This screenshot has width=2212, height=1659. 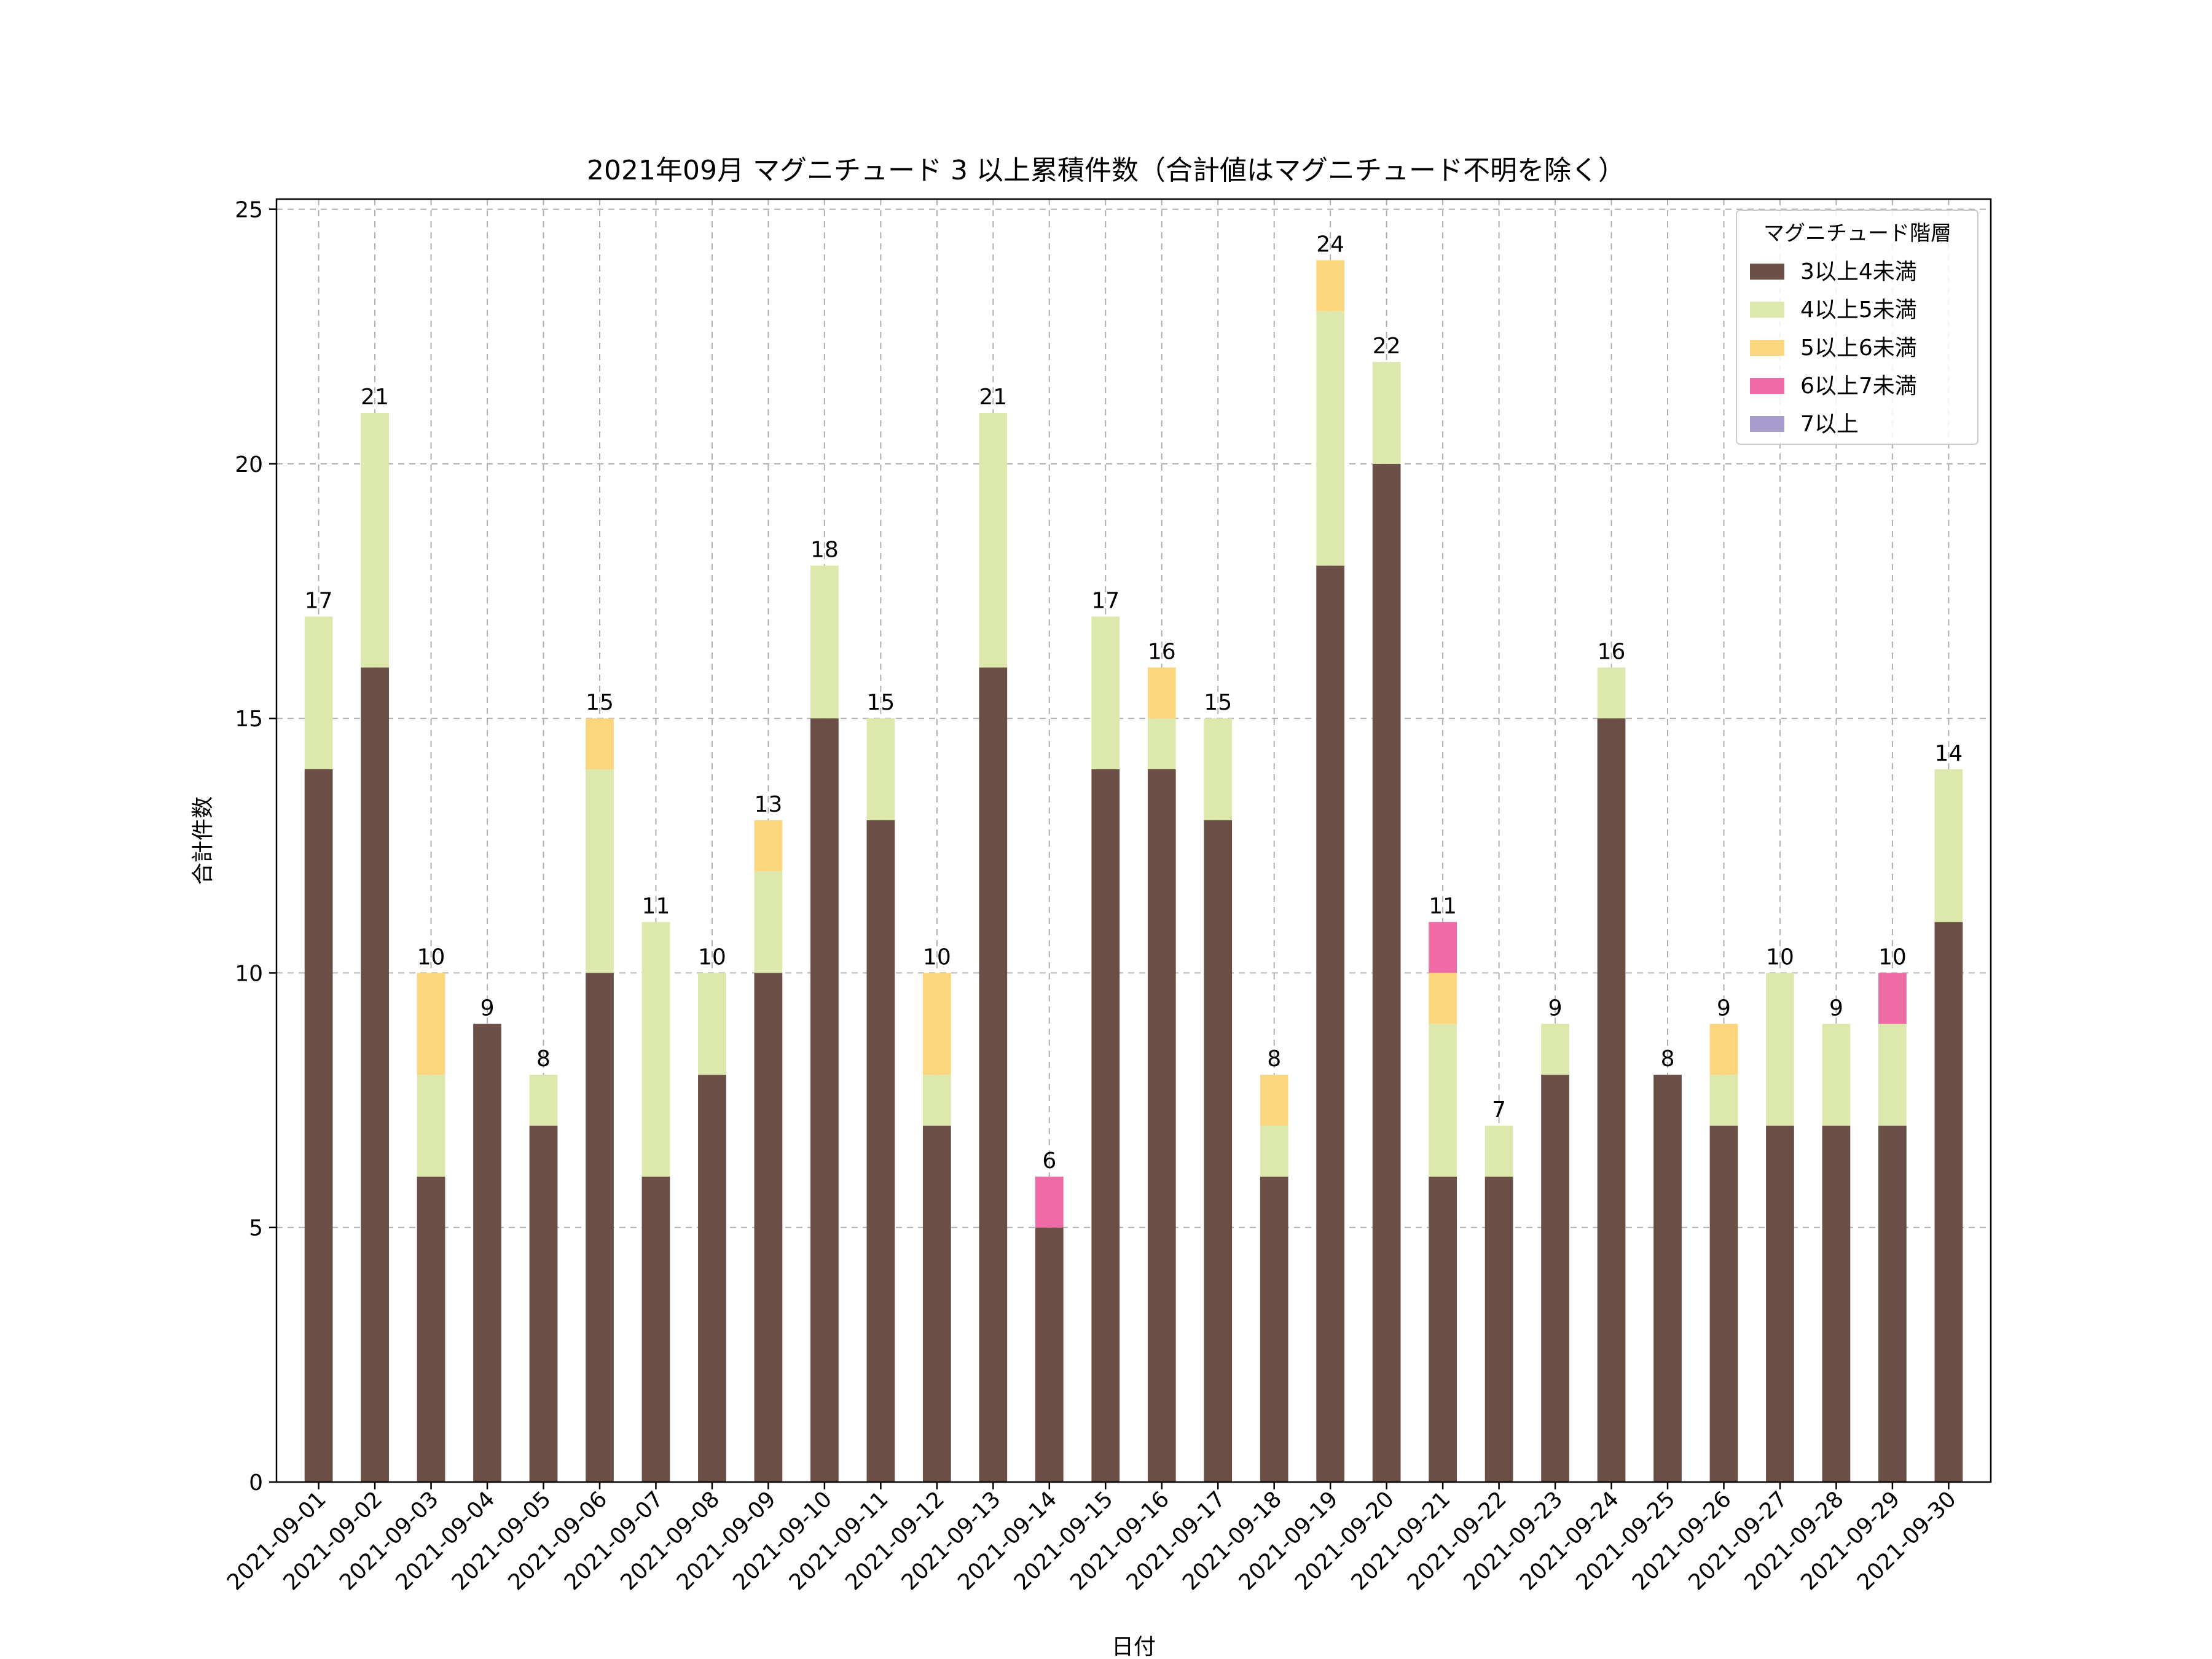 I want to click on legend-label: 5以上6未満, so click(x=1858, y=348).